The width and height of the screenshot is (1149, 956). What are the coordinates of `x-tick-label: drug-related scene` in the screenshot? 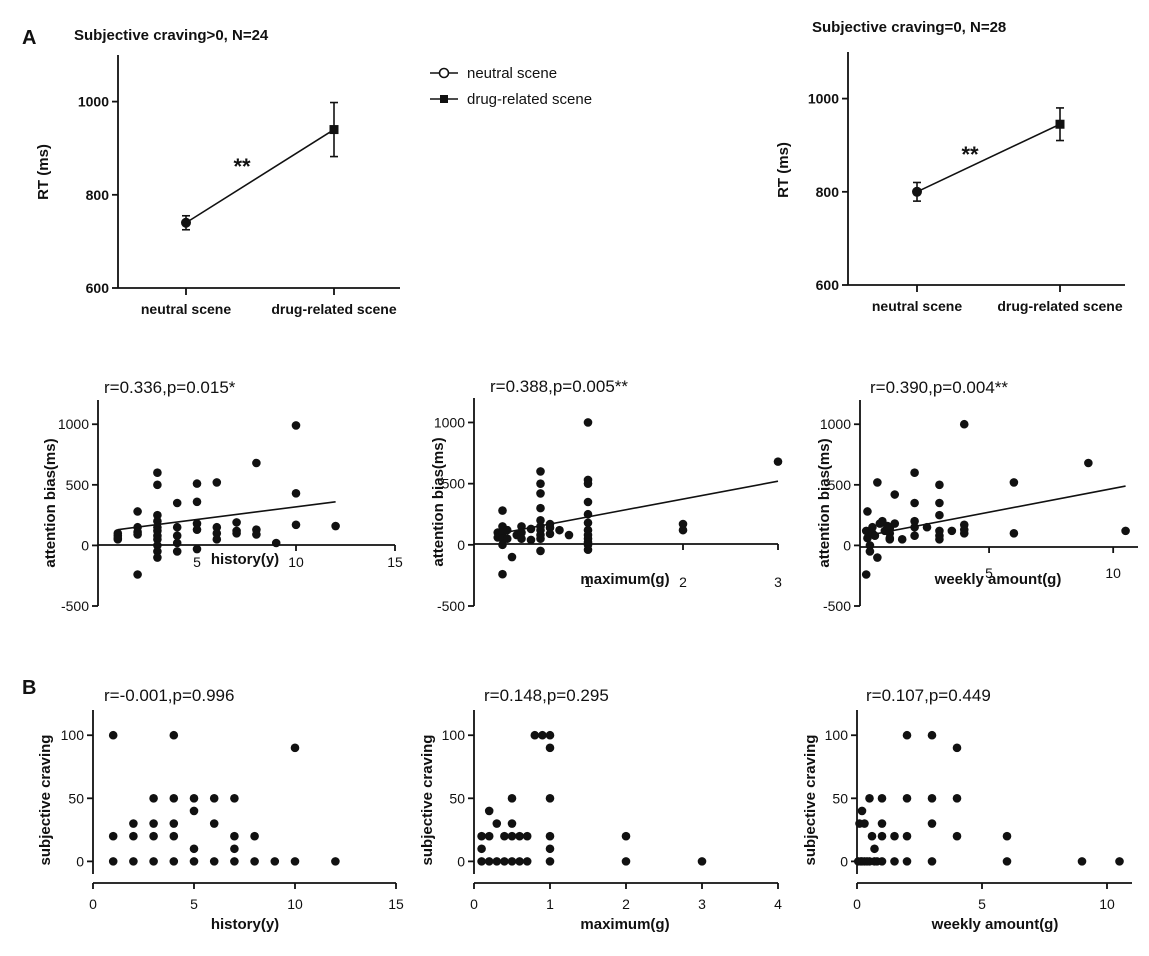 It's located at (1059, 306).